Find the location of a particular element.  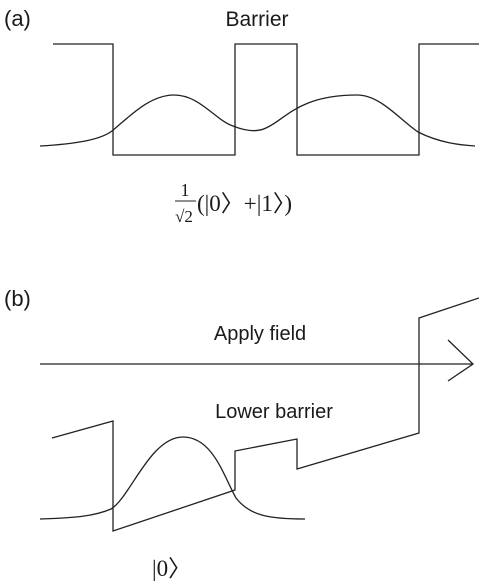

state-ket-sum: (|0〉+|1〉) is located at coordinates (244, 203).